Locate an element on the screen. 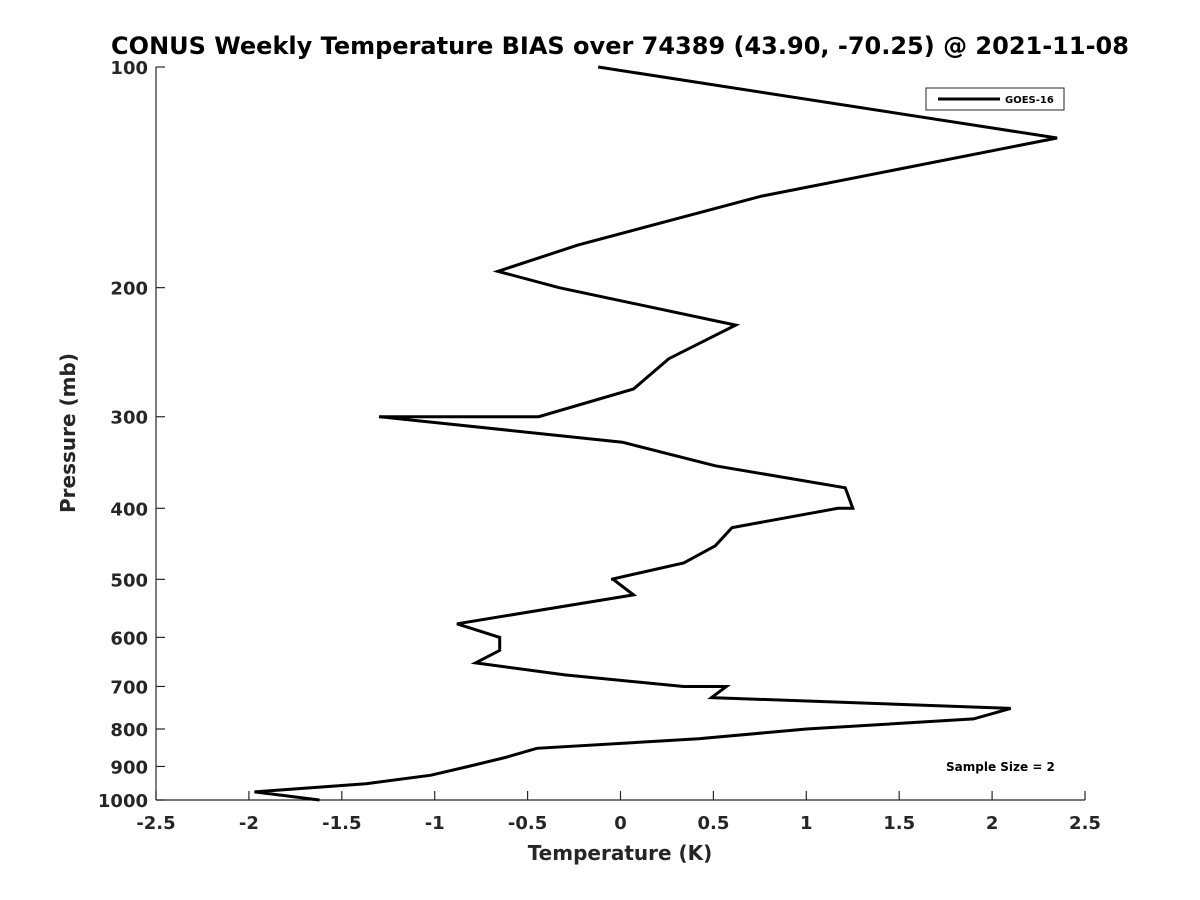 This screenshot has height=900, width=1200. x-tick-label: -2 is located at coordinates (249, 823).